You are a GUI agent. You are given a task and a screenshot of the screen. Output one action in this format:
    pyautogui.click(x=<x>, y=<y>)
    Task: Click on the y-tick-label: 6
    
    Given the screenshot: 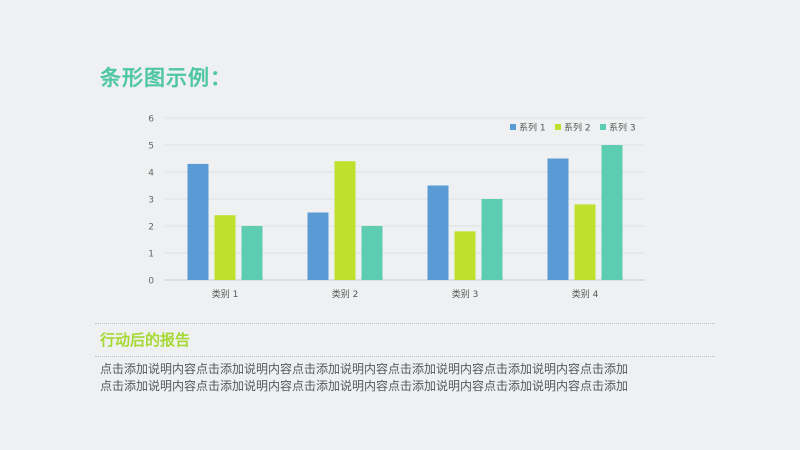 What is the action you would take?
    pyautogui.click(x=151, y=120)
    